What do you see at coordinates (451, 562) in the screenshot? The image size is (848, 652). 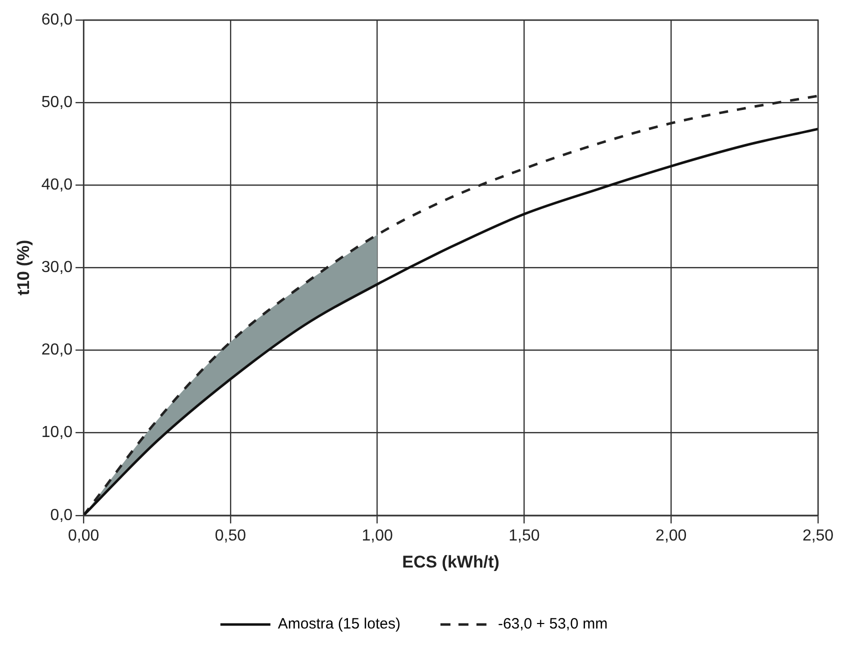 I see `x-axis-title: ECS (kWh/t)` at bounding box center [451, 562].